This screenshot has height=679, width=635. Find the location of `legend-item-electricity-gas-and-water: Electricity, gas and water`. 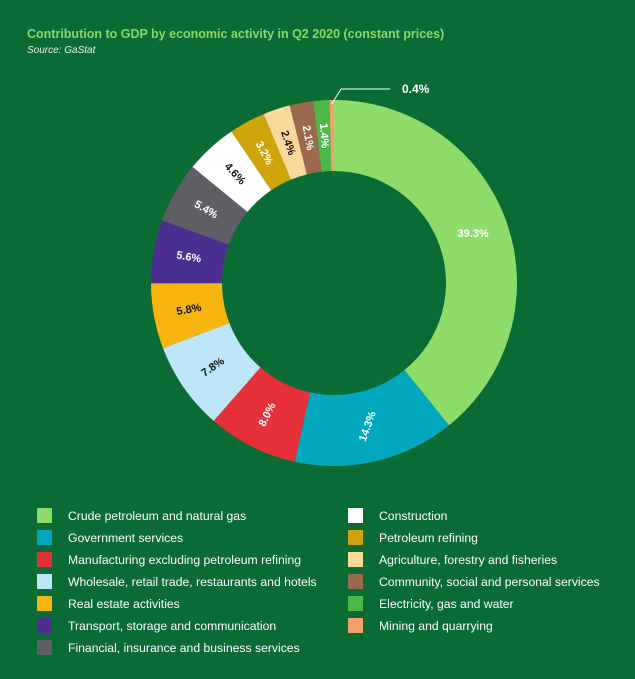

legend-item-electricity-gas-and-water: Electricity, gas and water is located at coordinates (488, 603).